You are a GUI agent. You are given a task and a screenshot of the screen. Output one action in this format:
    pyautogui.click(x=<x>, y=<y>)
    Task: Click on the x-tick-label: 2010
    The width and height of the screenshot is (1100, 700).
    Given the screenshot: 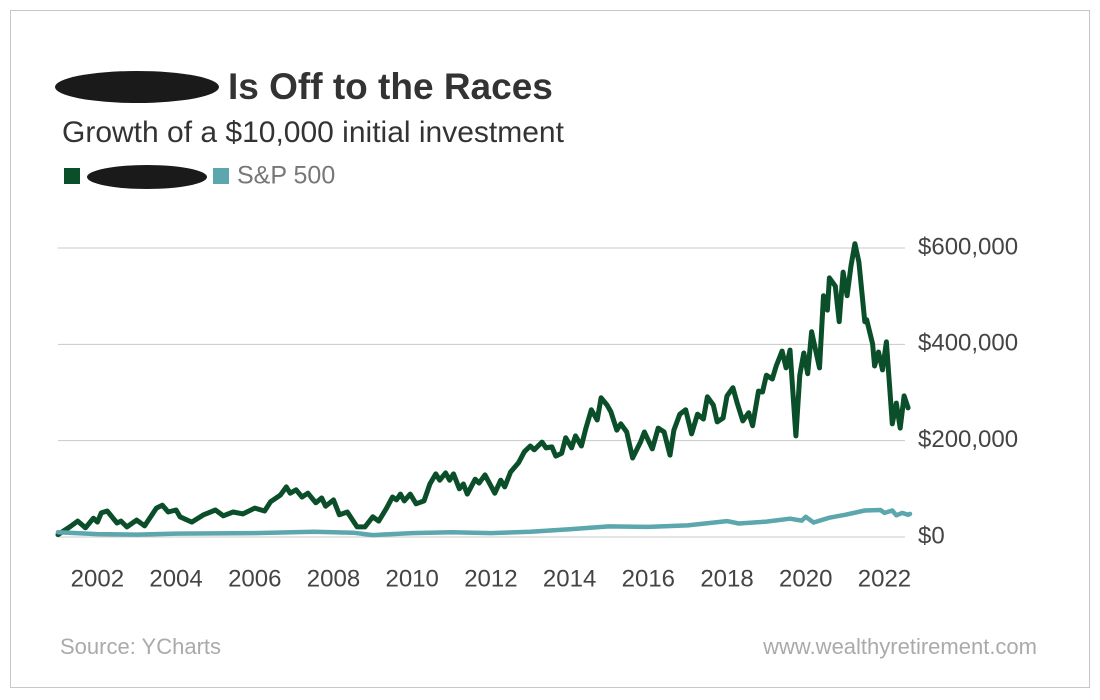 What is the action you would take?
    pyautogui.click(x=411, y=578)
    